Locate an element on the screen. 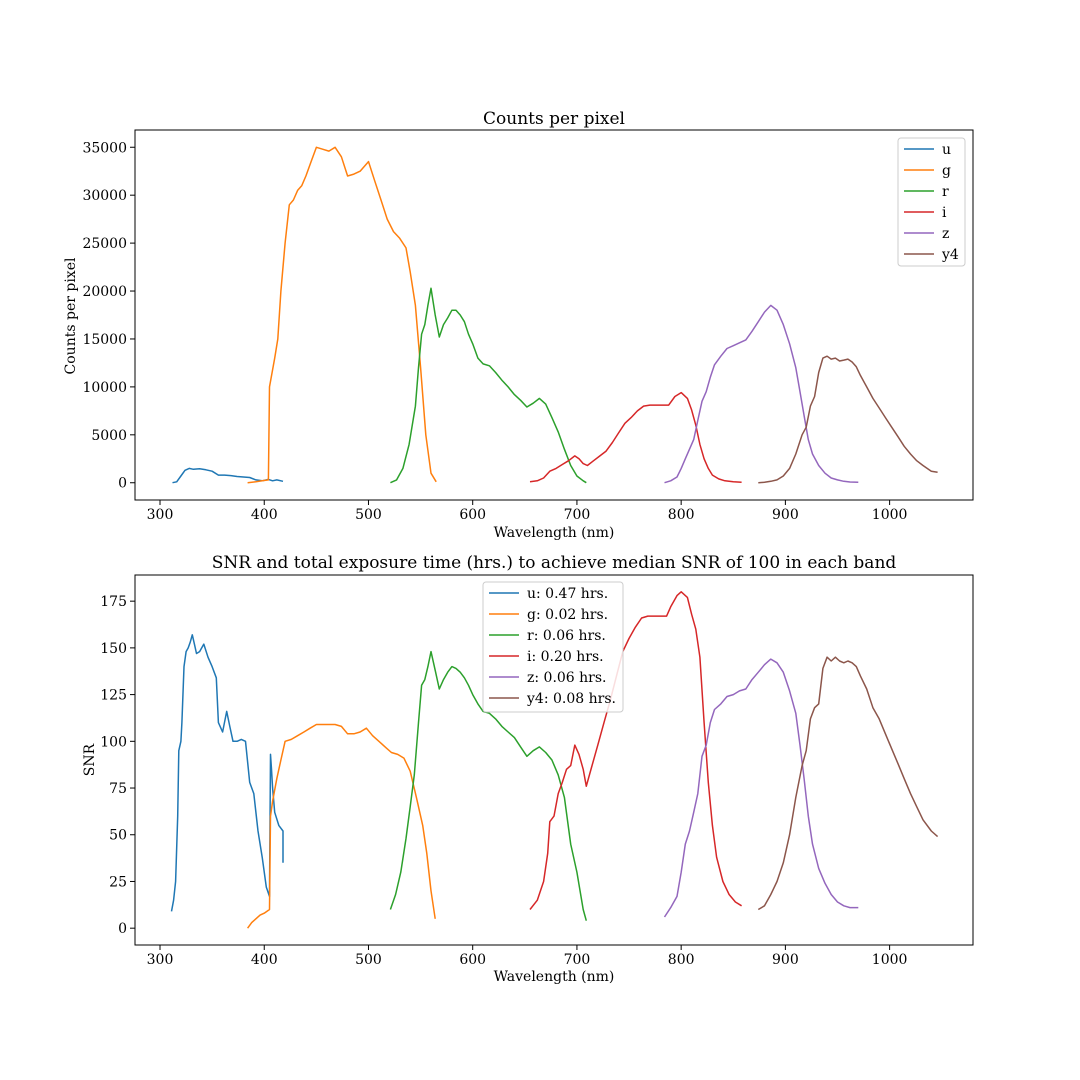 The height and width of the screenshot is (1080, 1080). legend-label: u is located at coordinates (946, 150).